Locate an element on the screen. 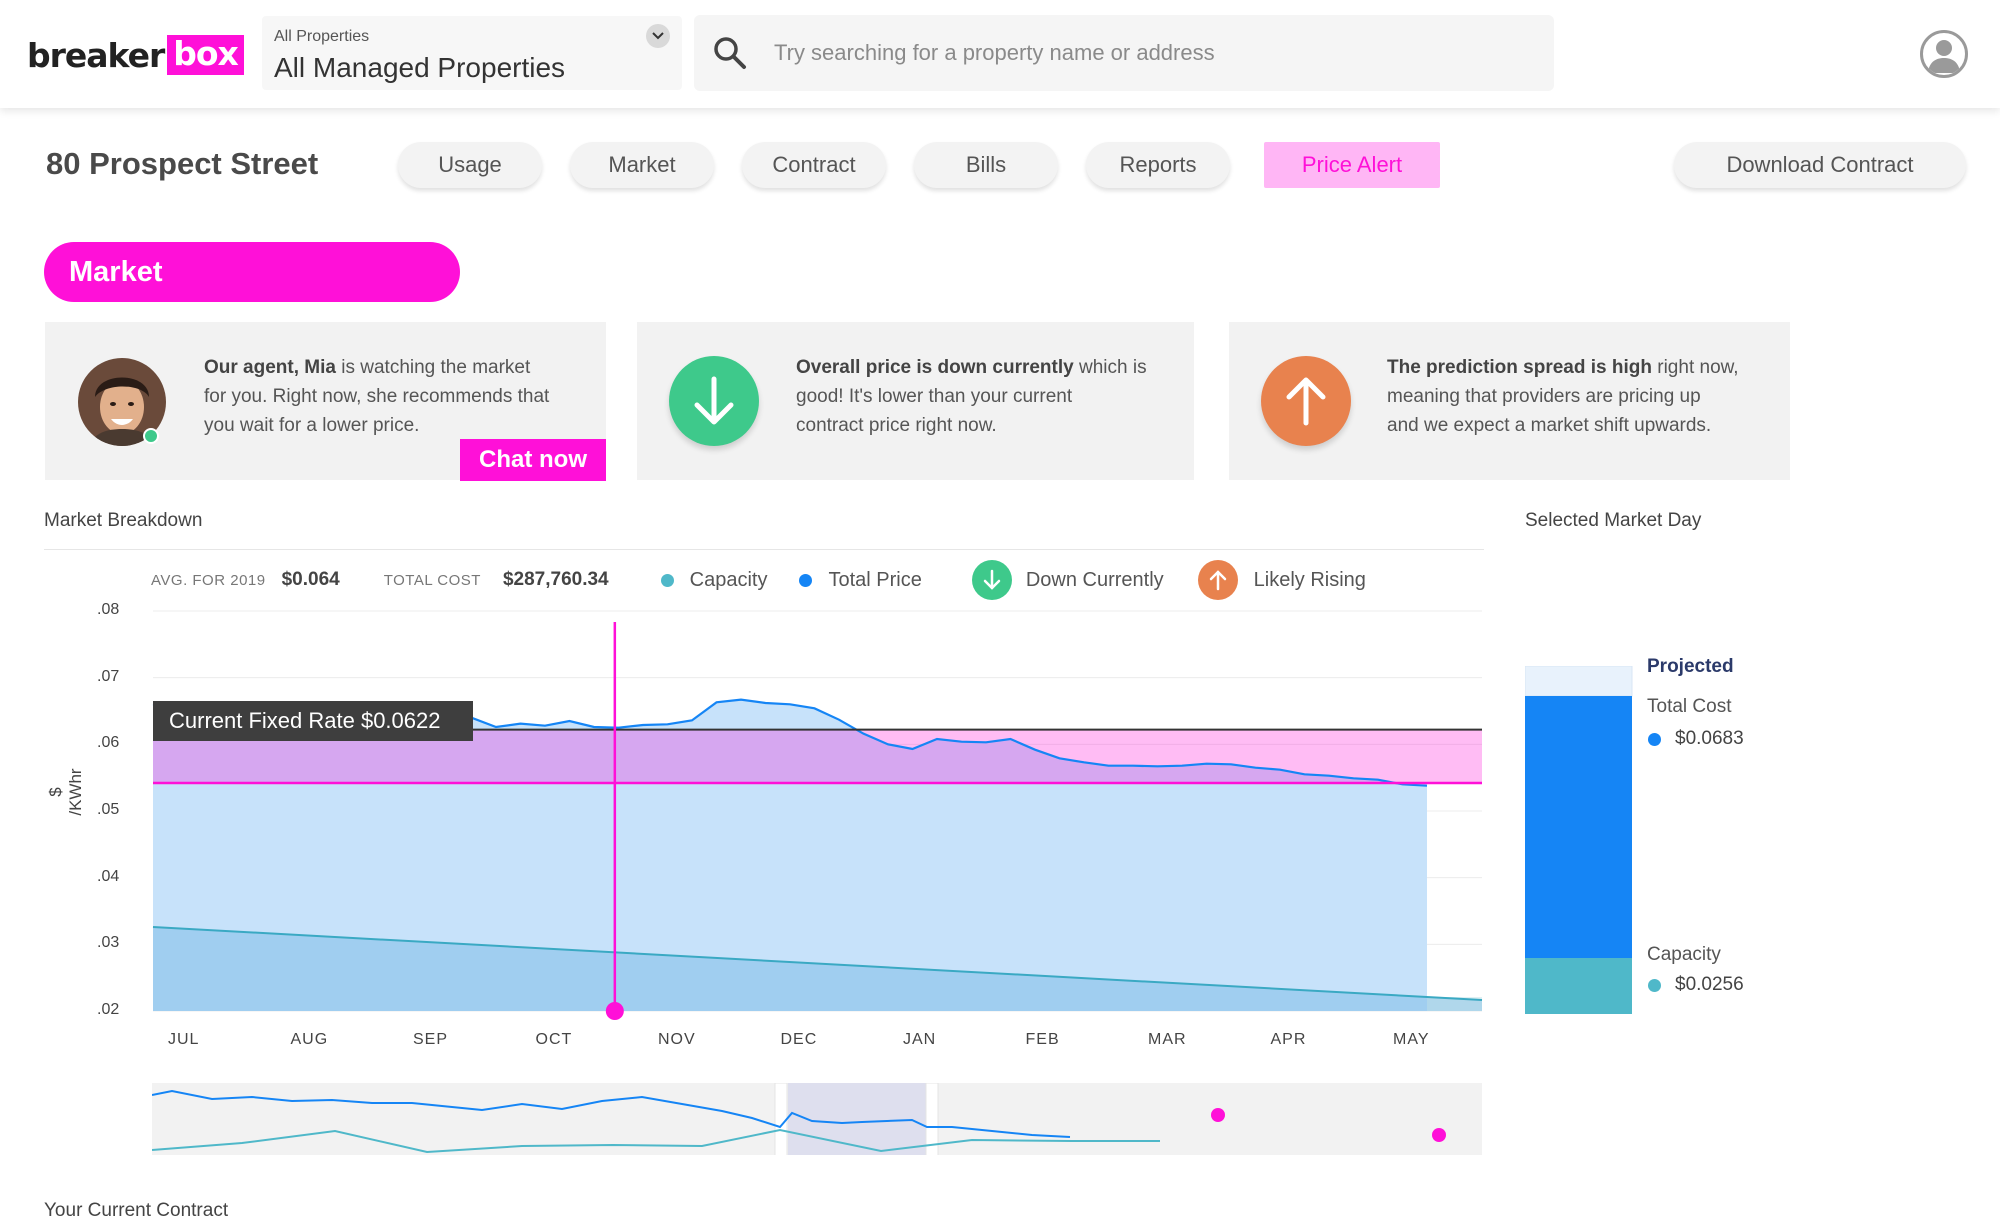  breakdown-divider is located at coordinates (764, 549).